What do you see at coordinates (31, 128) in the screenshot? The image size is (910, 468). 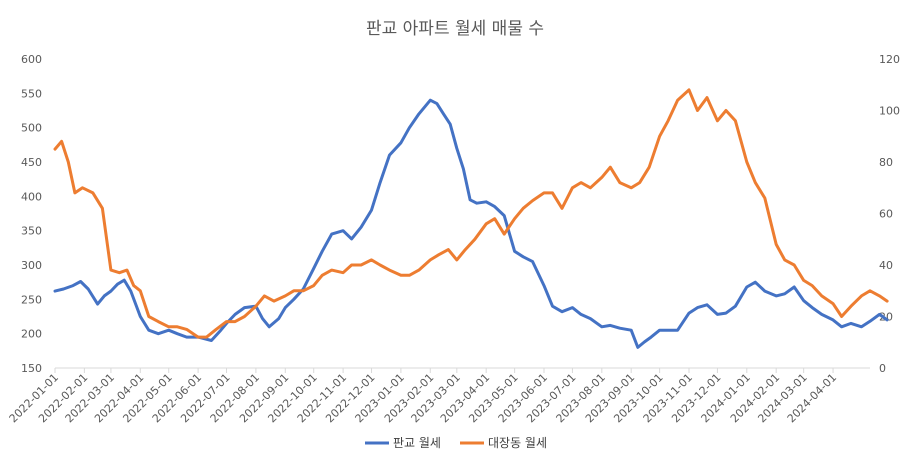 I see `left-y-tick-label: 500` at bounding box center [31, 128].